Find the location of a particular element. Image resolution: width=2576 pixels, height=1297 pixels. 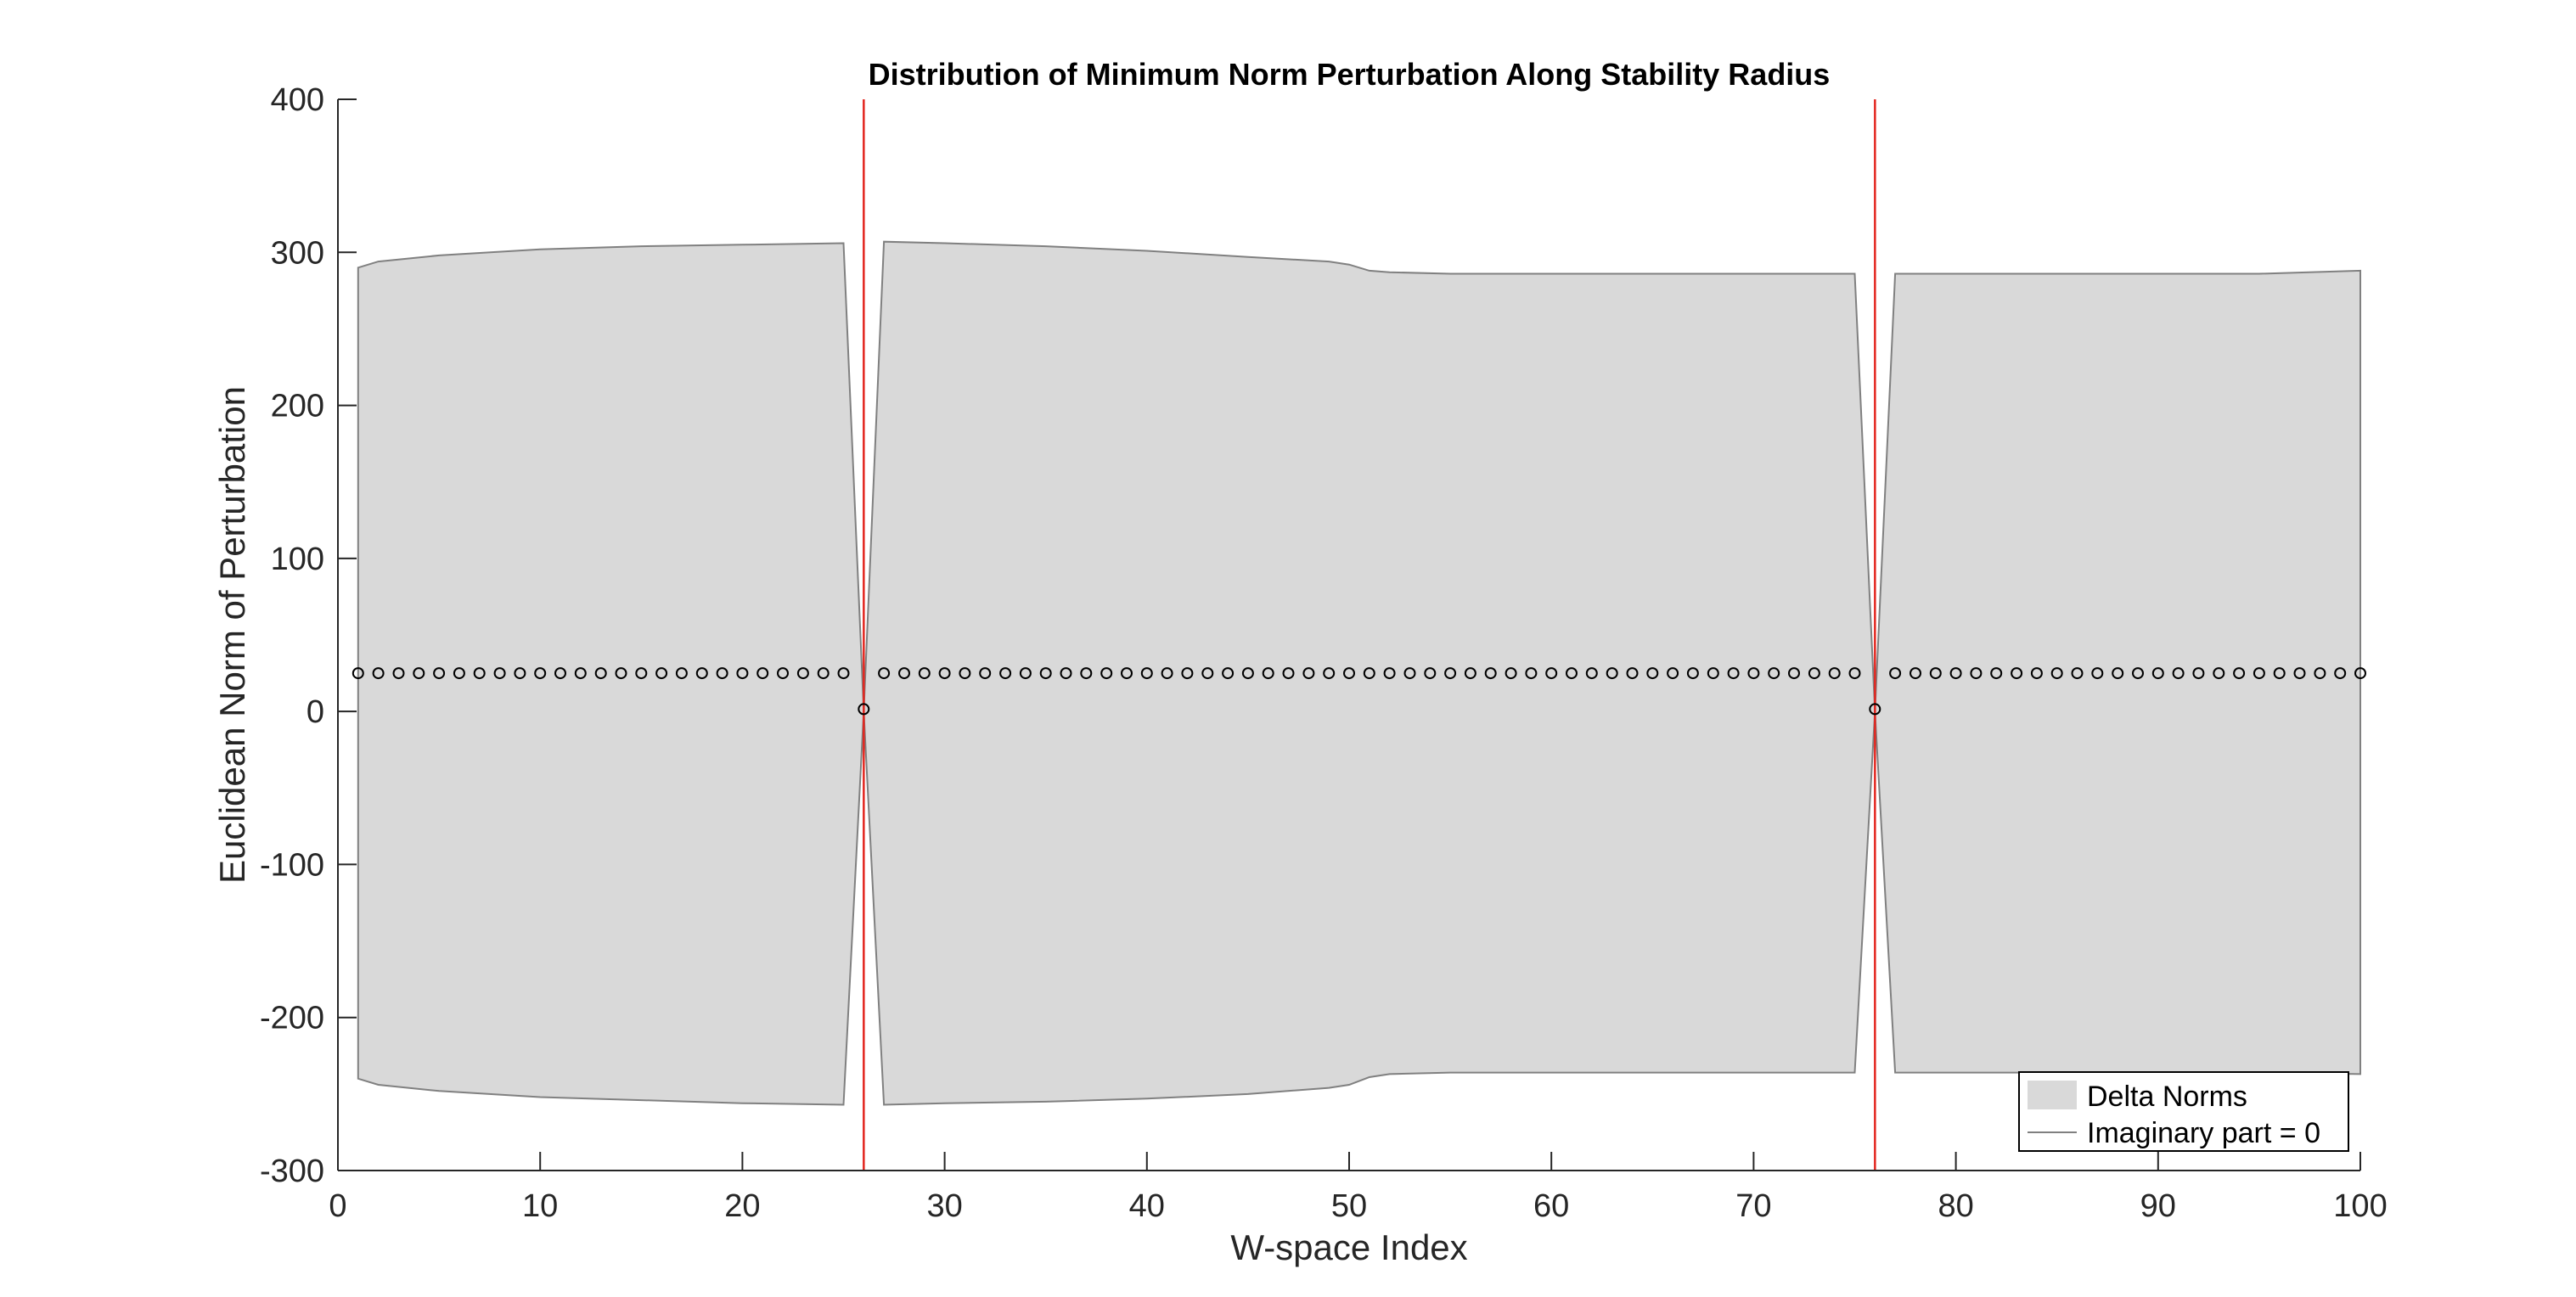

x-axis-label: W-space Index is located at coordinates (1348, 1247).